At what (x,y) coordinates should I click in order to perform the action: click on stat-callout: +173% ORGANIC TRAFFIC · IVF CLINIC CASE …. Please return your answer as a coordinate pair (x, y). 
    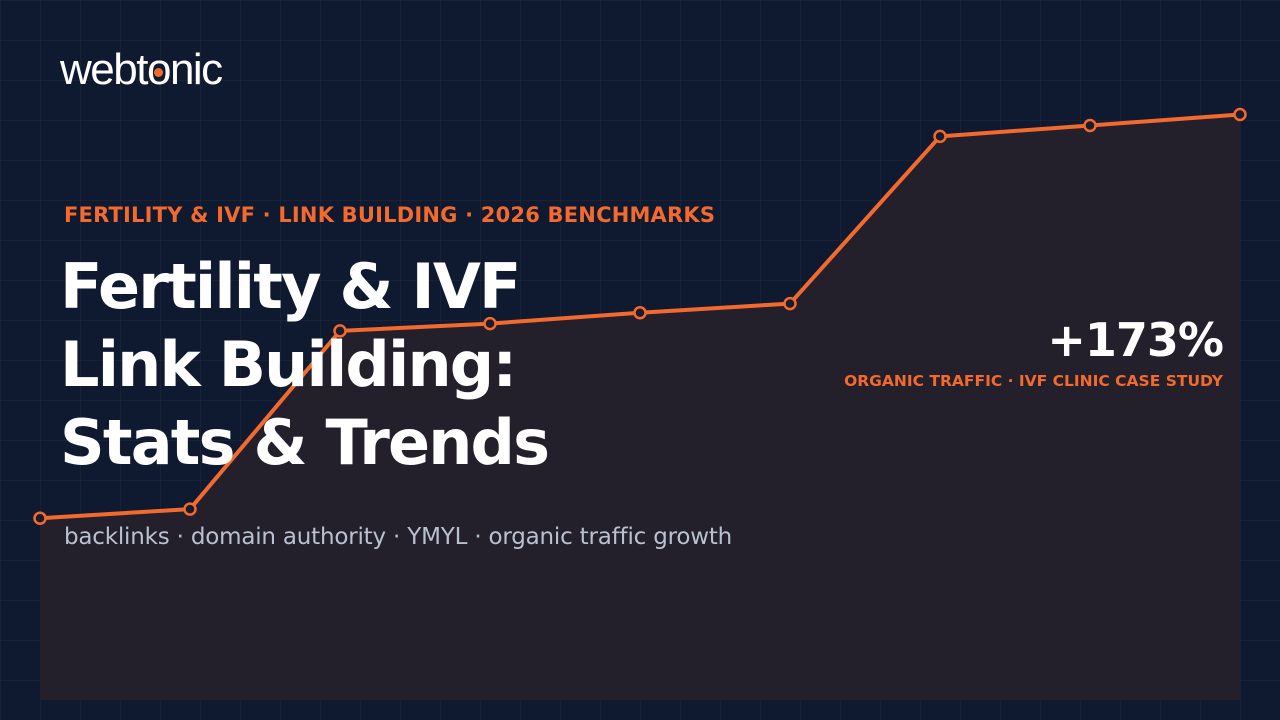
    Looking at the image, I should click on (1034, 350).